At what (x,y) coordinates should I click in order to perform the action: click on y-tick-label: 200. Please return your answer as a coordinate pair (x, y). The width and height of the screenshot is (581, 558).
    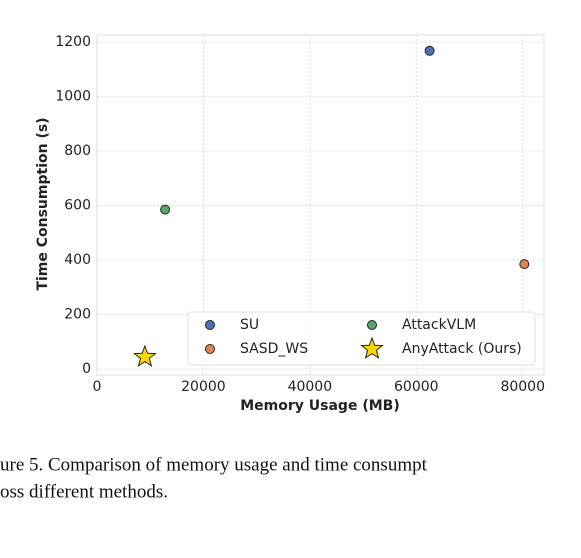
    Looking at the image, I should click on (77, 315).